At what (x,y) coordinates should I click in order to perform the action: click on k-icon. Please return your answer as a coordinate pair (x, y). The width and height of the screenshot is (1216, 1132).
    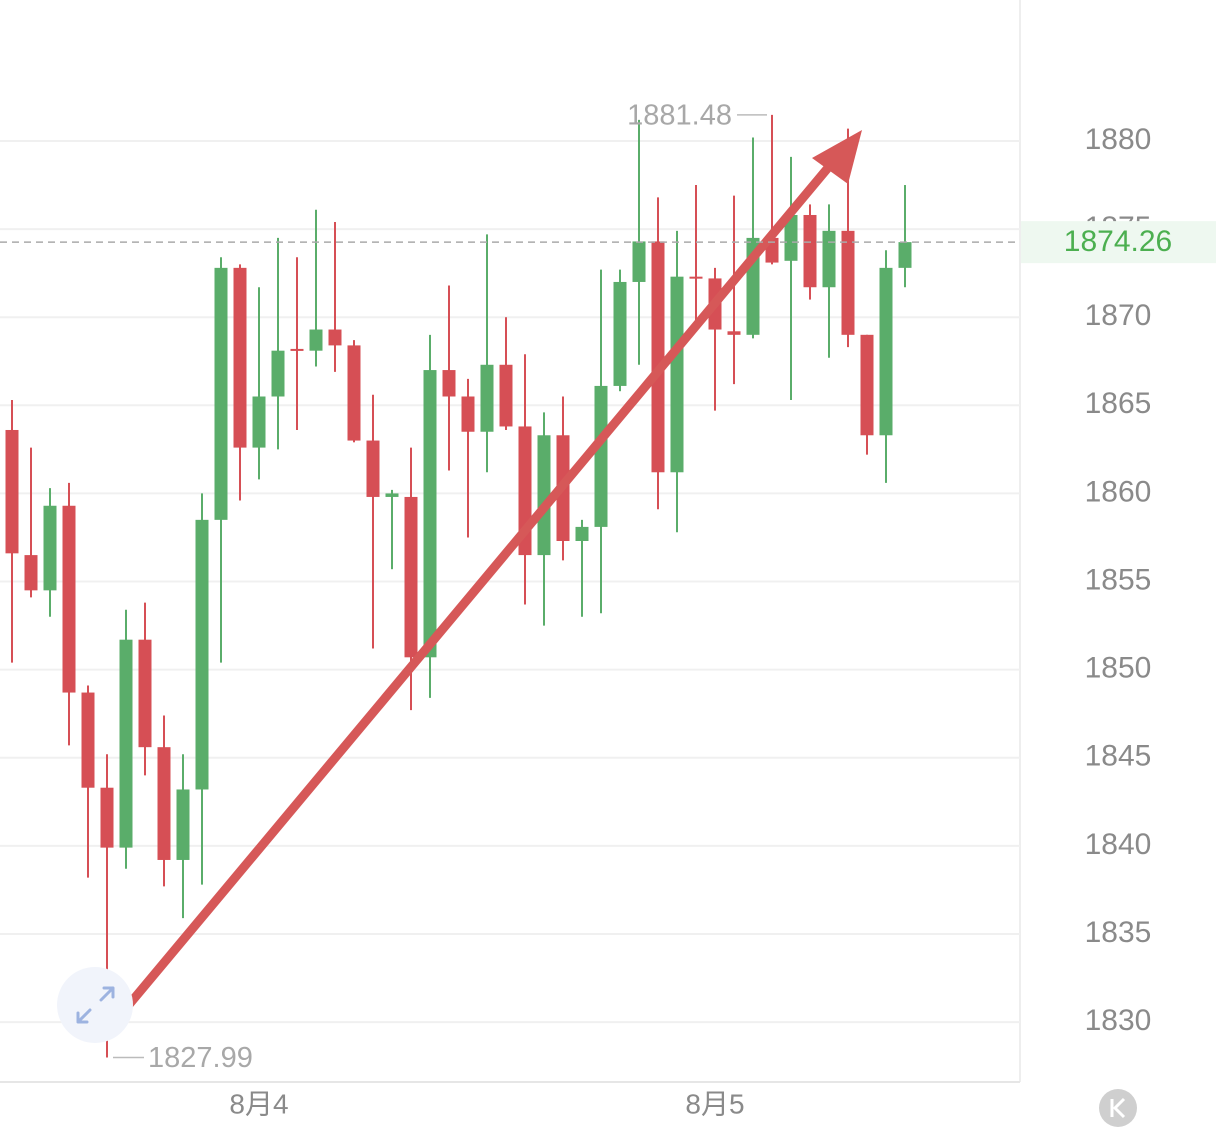
    Looking at the image, I should click on (1118, 1108).